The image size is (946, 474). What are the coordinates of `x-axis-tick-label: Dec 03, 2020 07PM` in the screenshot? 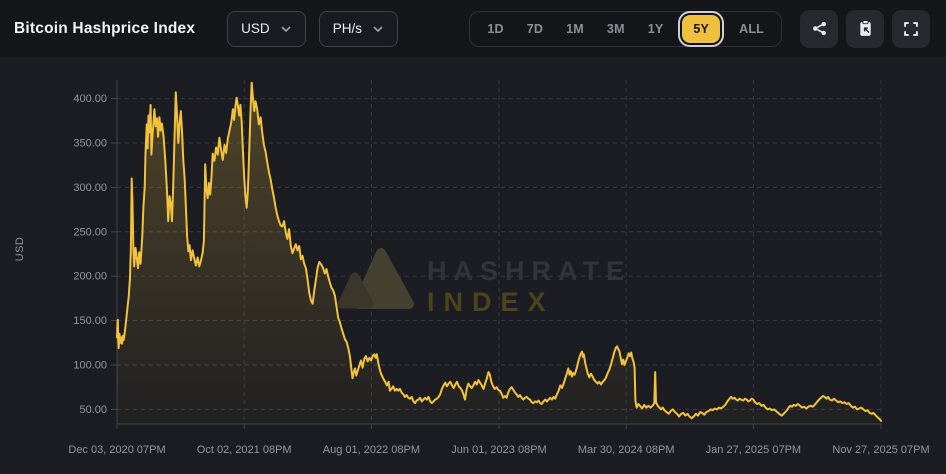 It's located at (116, 450).